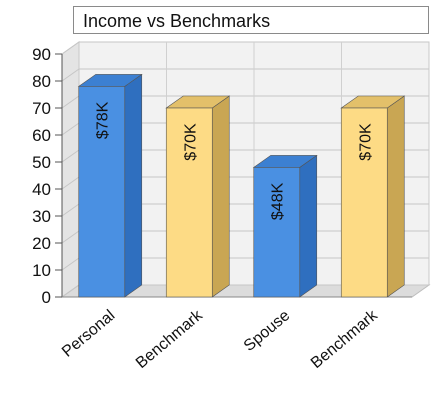 The image size is (441, 407). What do you see at coordinates (41, 270) in the screenshot?
I see `y-tick-label: 10` at bounding box center [41, 270].